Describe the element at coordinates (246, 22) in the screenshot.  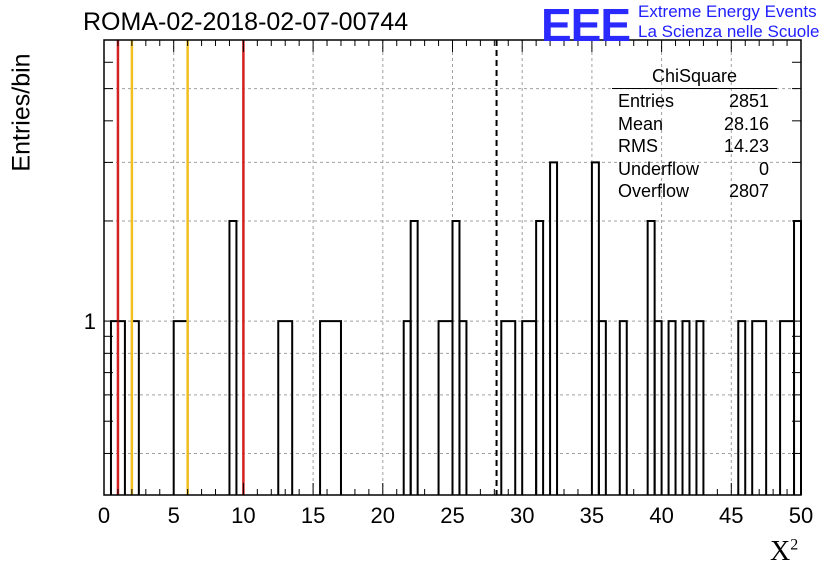
I see `chart-title: ROMA-02-2018-02-07-00744` at that location.